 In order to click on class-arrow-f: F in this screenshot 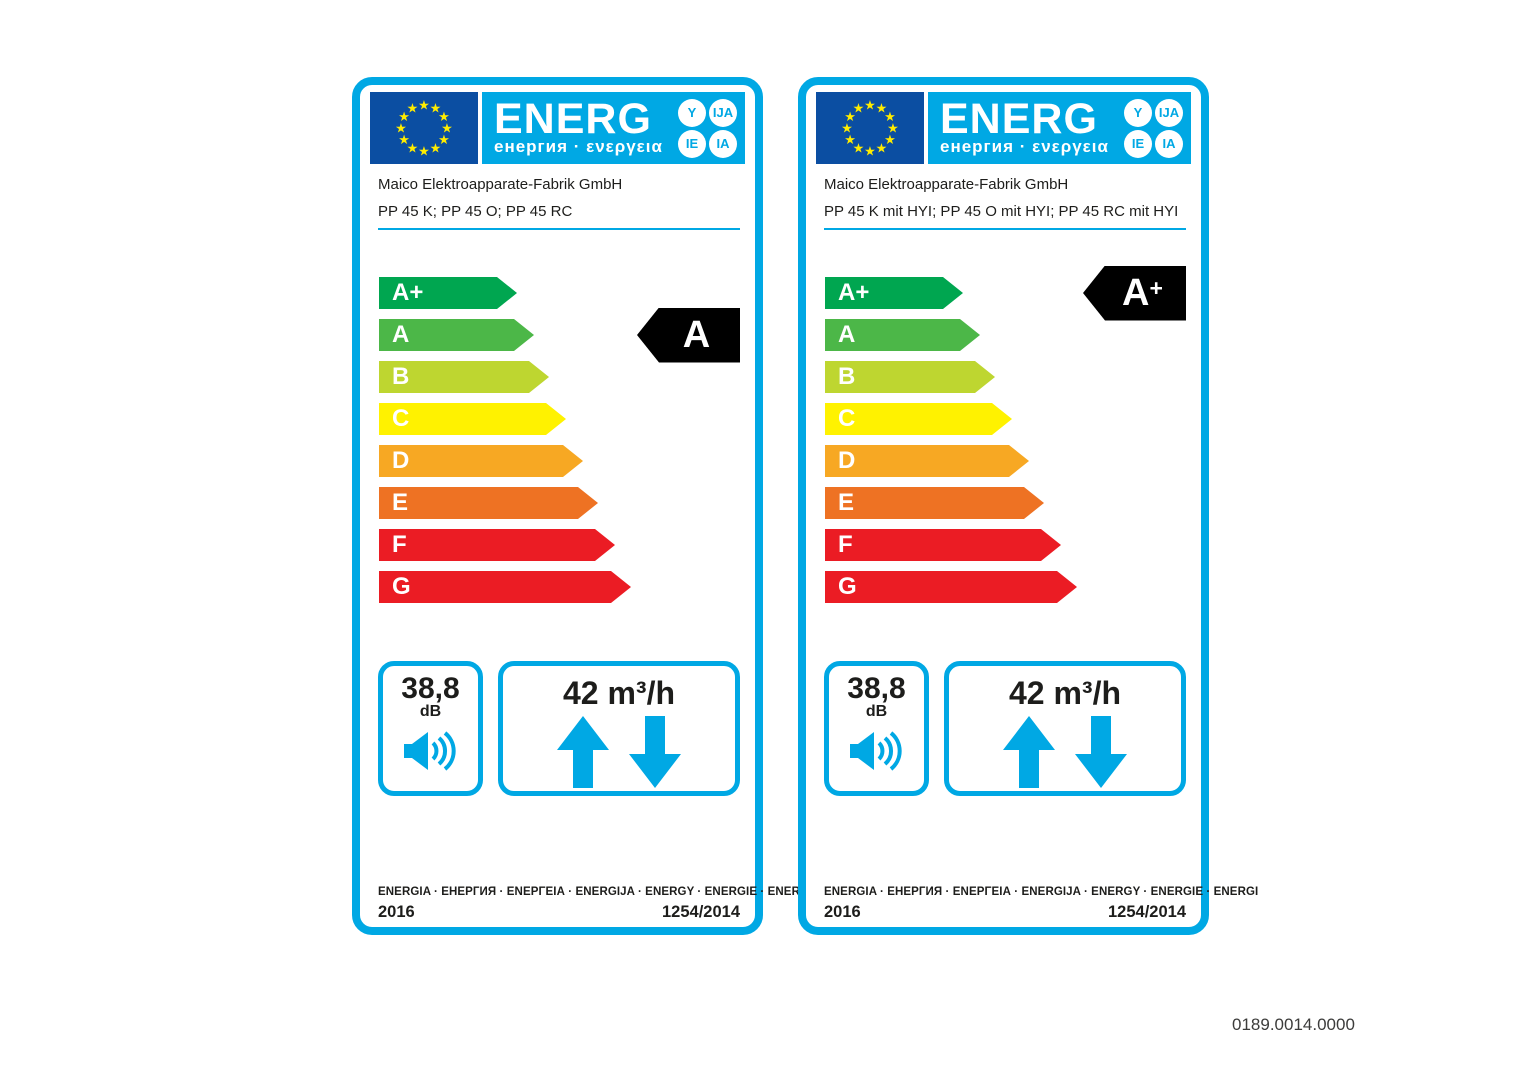, I will do `click(497, 545)`.